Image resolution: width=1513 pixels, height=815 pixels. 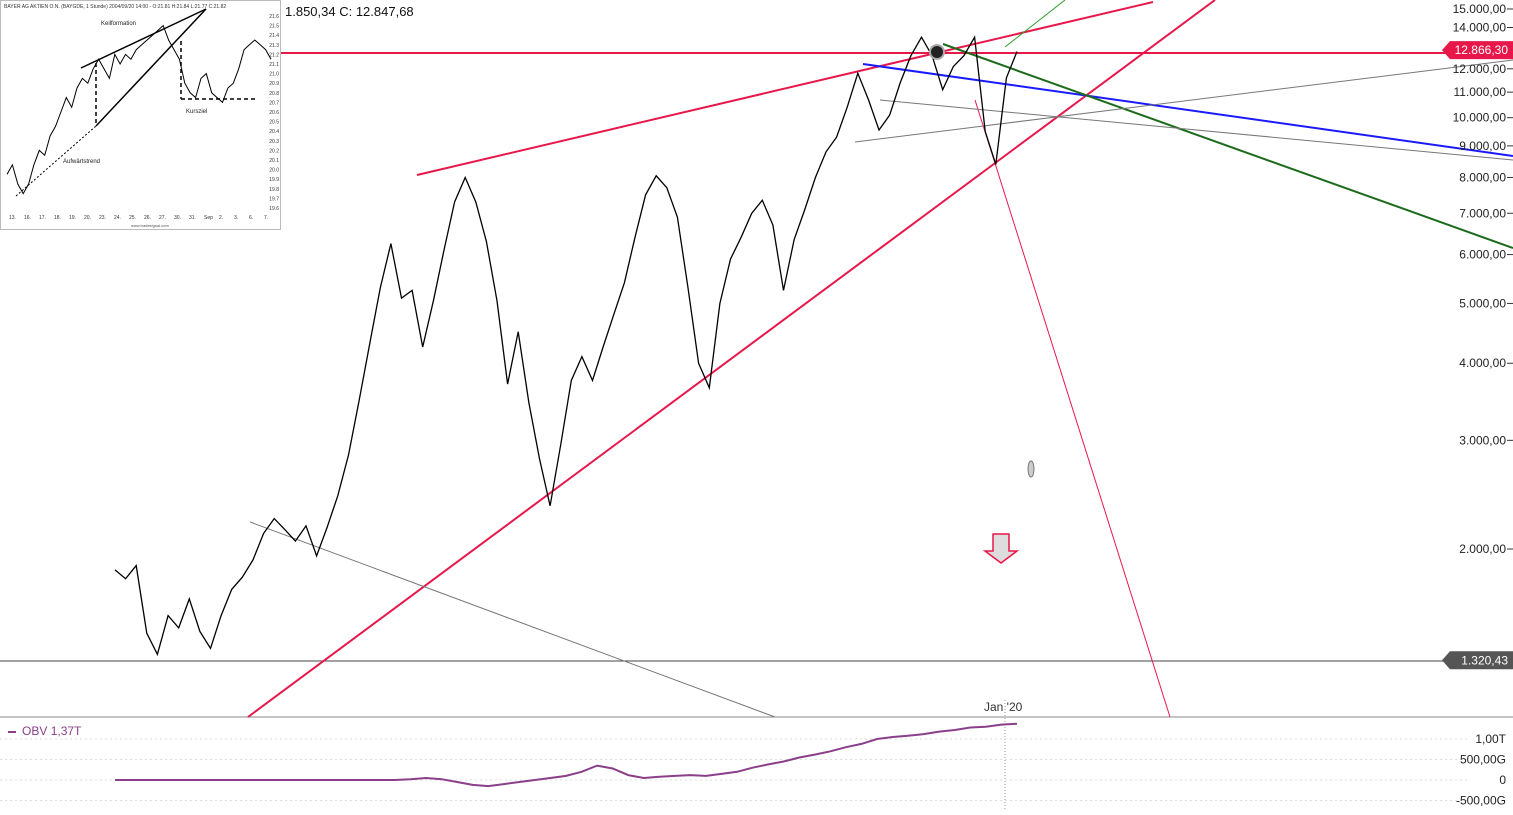 I want to click on inset-x-tick: 25., so click(x=132, y=218).